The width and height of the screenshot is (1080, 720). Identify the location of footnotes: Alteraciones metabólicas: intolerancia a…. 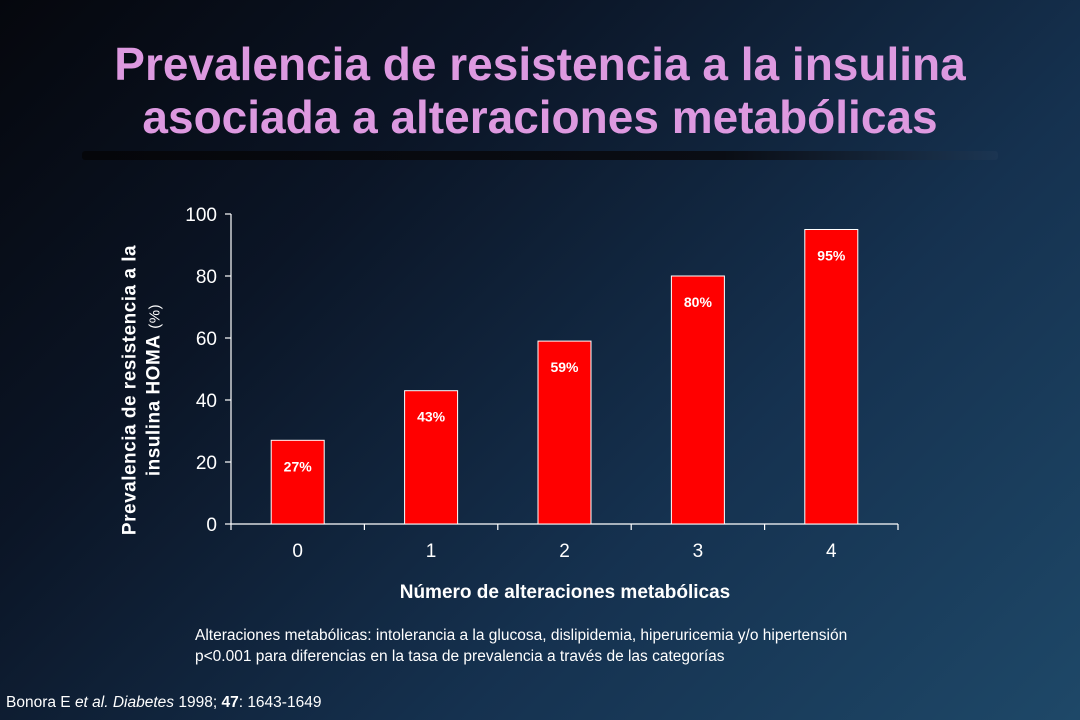
(625, 646).